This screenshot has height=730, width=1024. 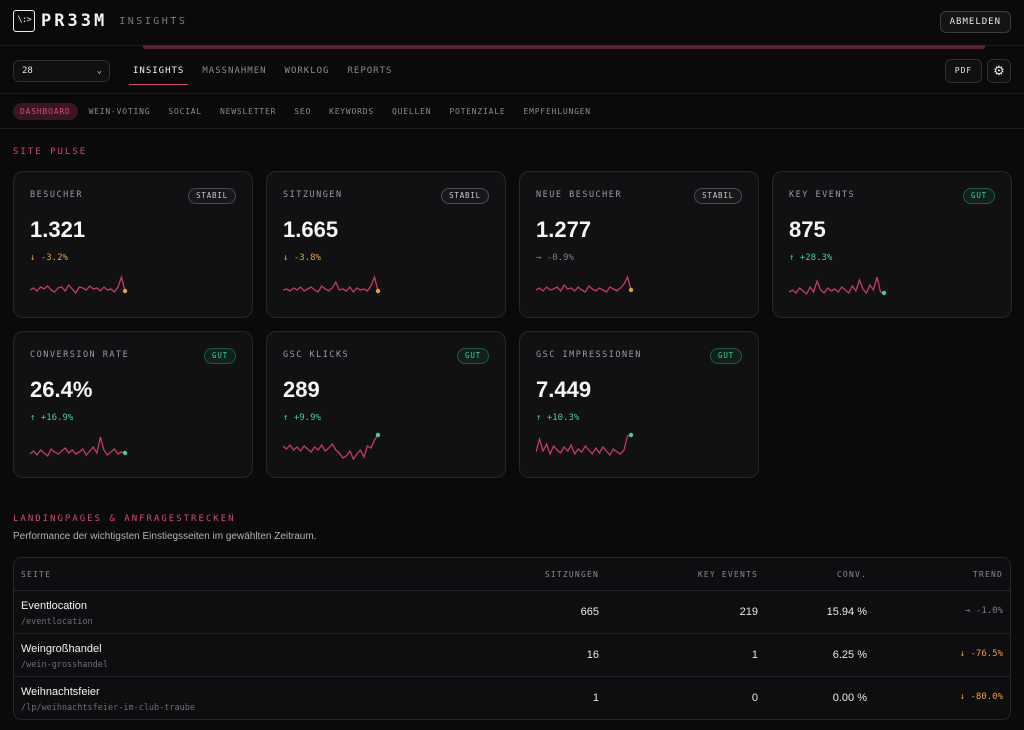 I want to click on kpi-label-conversion-rate: CONVERSION RATE, so click(x=80, y=355).